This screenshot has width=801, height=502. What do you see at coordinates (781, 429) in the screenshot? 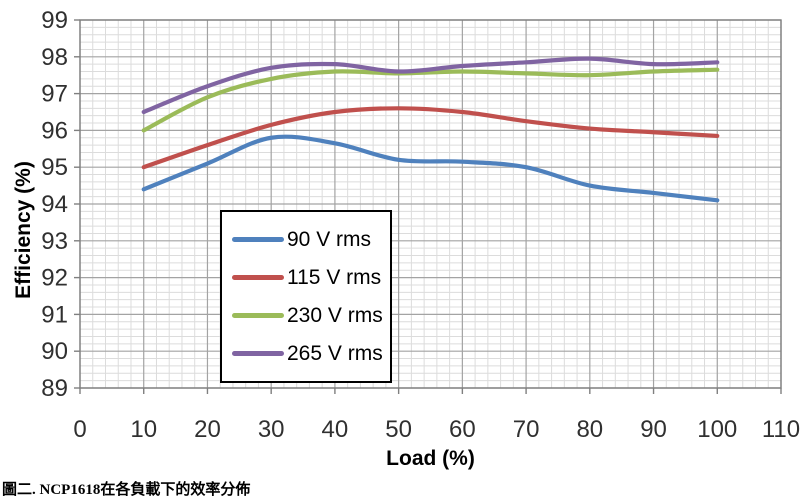
I see `x-tick-label: 110` at bounding box center [781, 429].